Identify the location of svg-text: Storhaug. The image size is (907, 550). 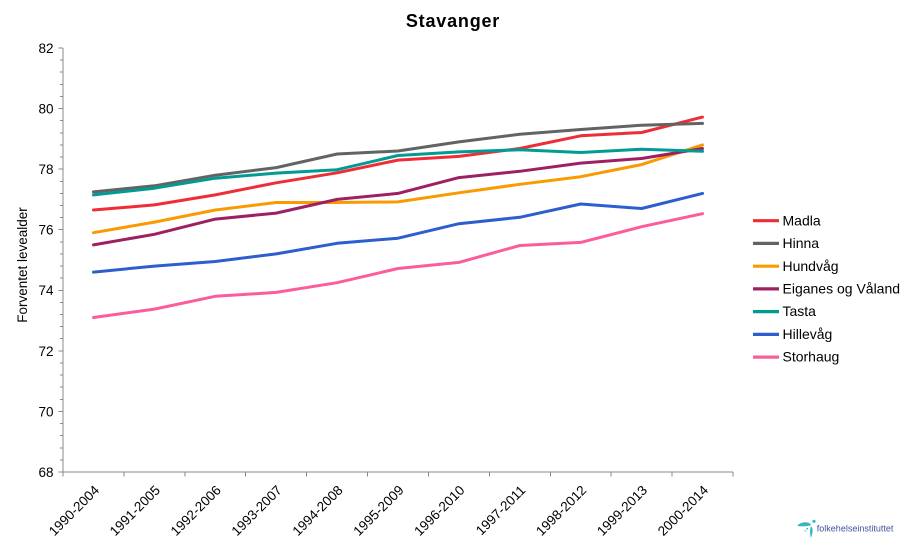
(811, 357).